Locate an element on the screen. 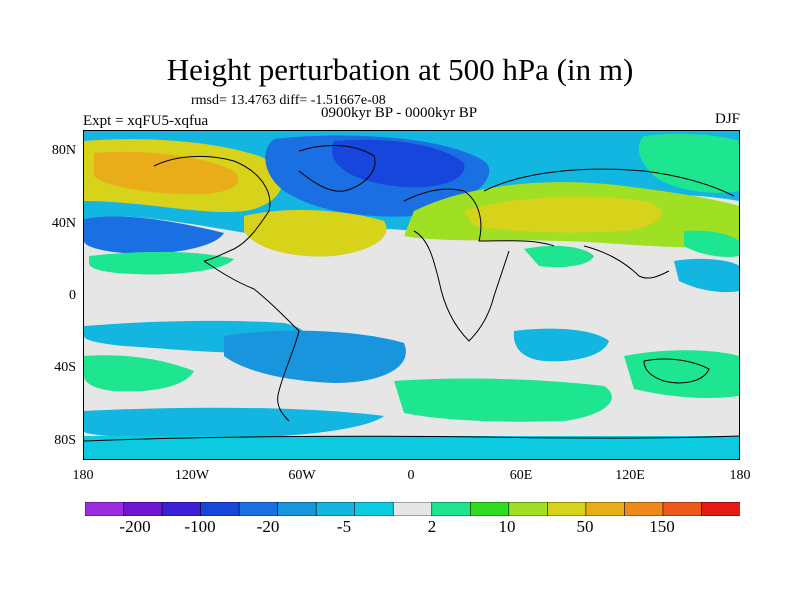  anomaly-positive-southern-ocean-e is located at coordinates (681, 374).